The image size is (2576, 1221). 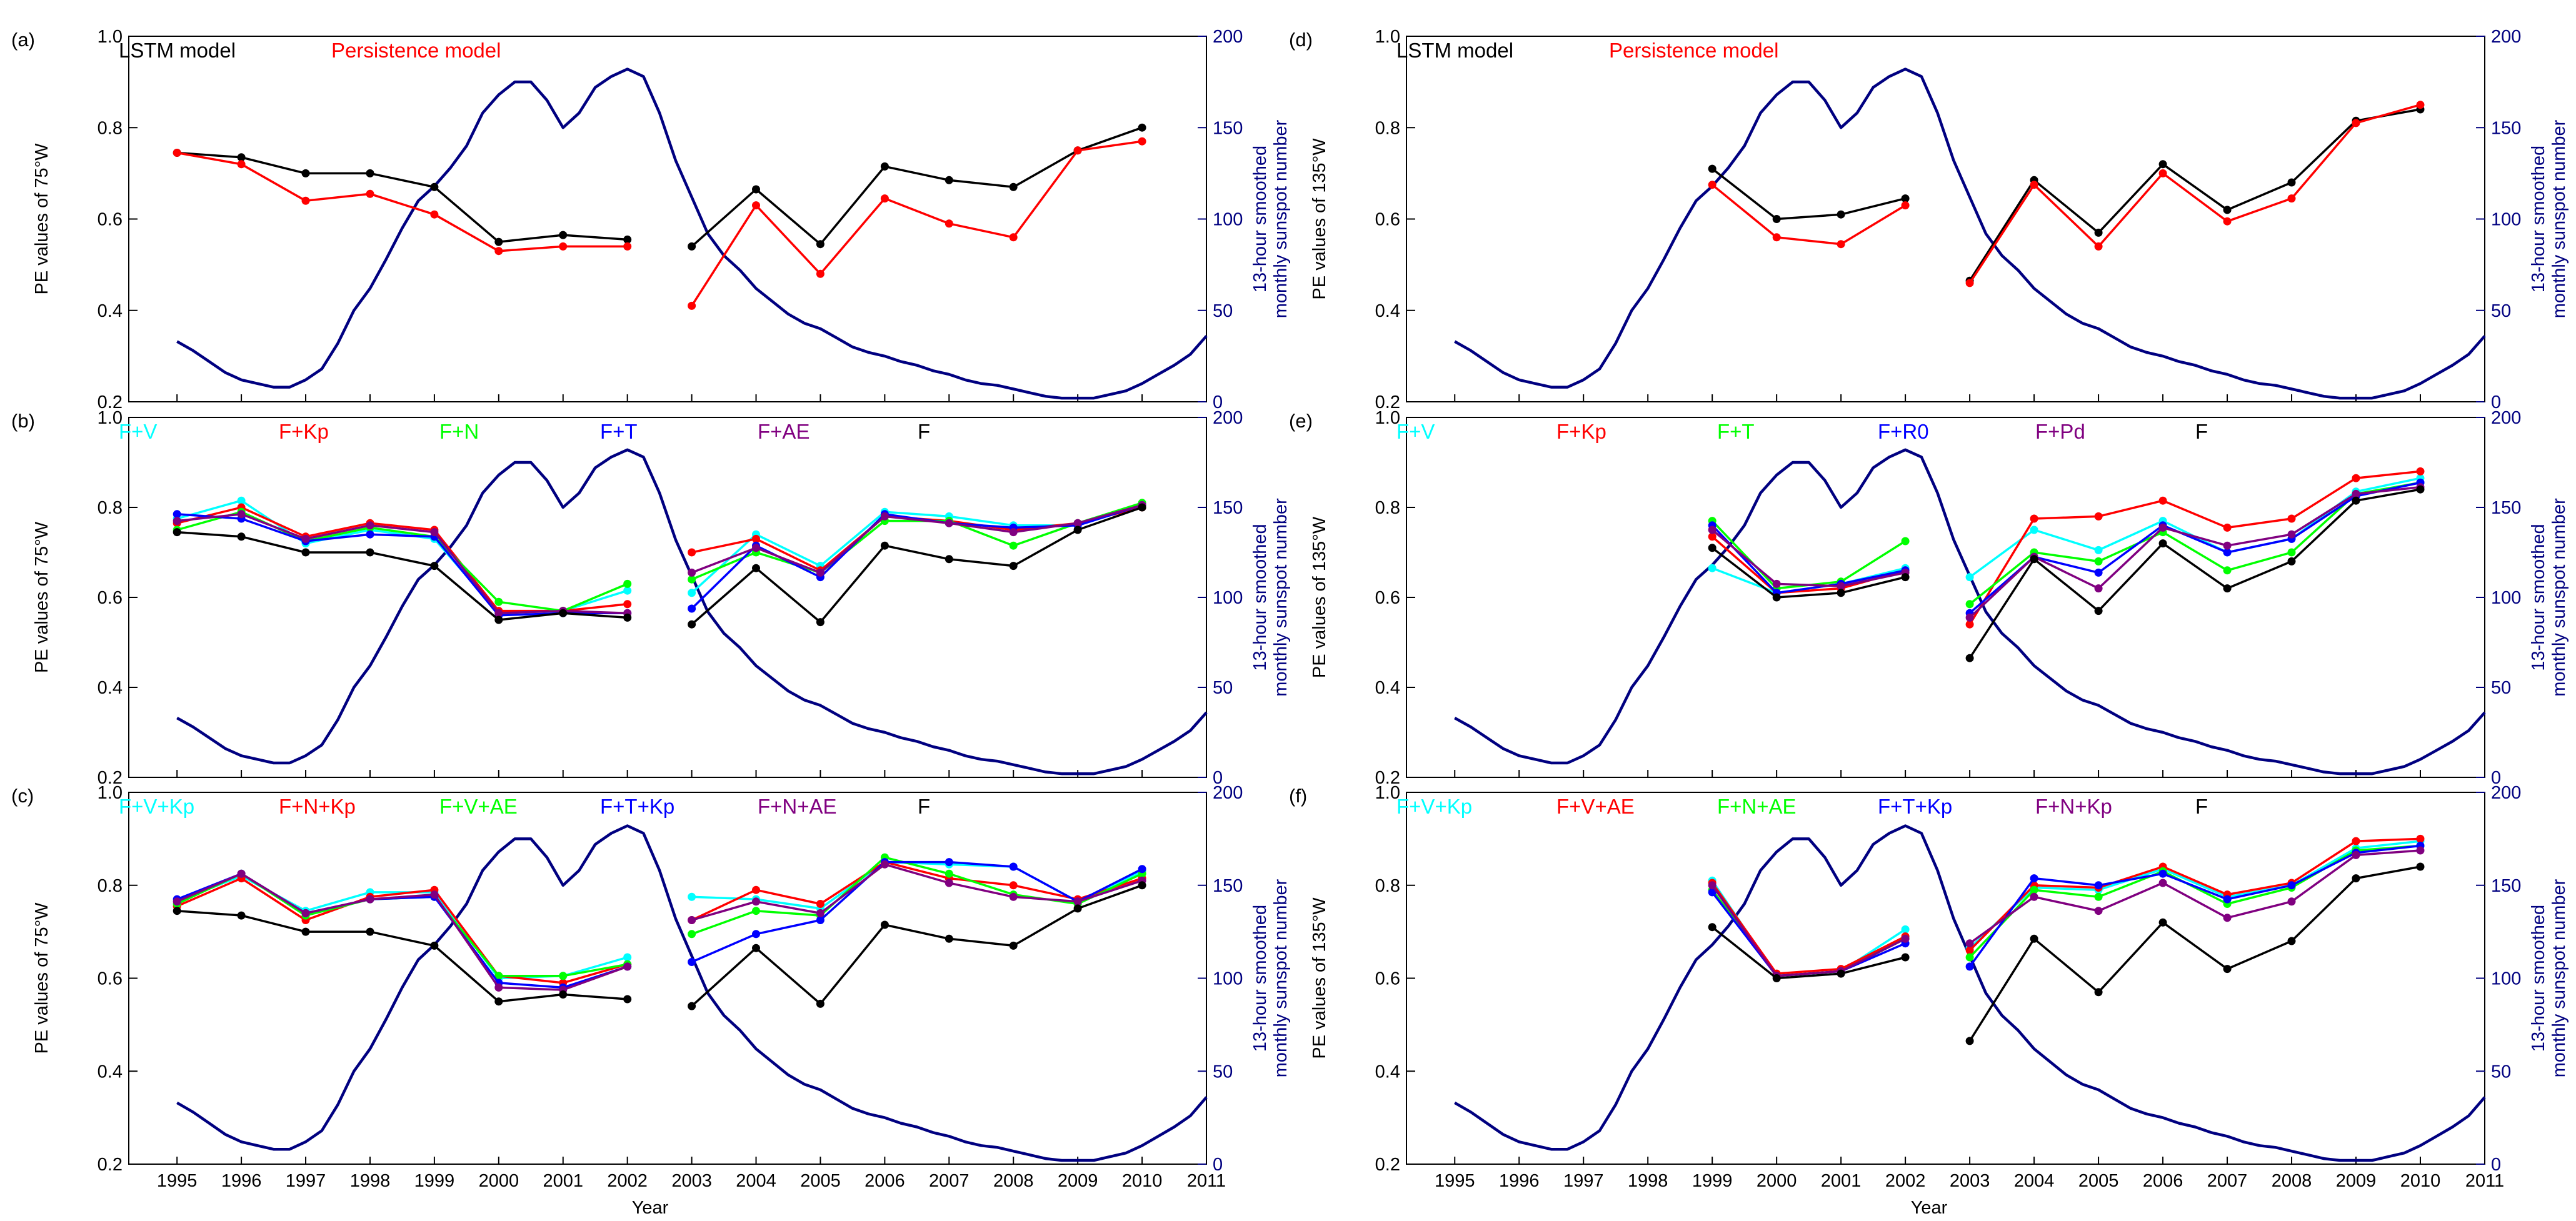 I want to click on series-f, so click(x=2066, y=953).